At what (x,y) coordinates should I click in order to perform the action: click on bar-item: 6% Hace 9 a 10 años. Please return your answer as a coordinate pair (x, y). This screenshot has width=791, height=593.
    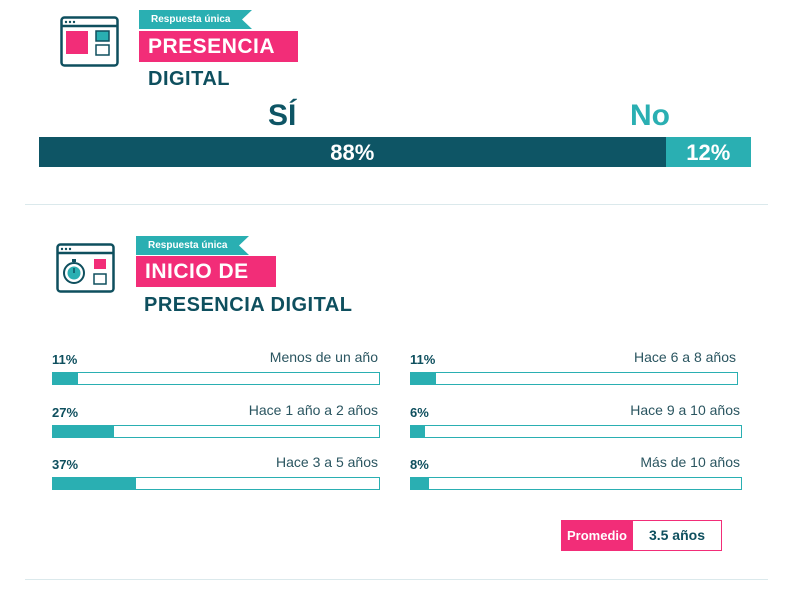
    Looking at the image, I should click on (576, 424).